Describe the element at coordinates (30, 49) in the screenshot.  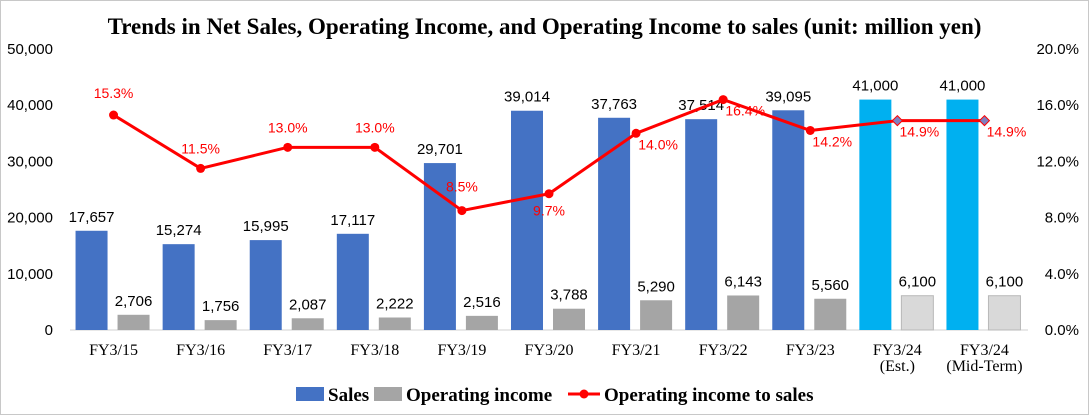
I see `y-left-tick-label: 50,000` at that location.